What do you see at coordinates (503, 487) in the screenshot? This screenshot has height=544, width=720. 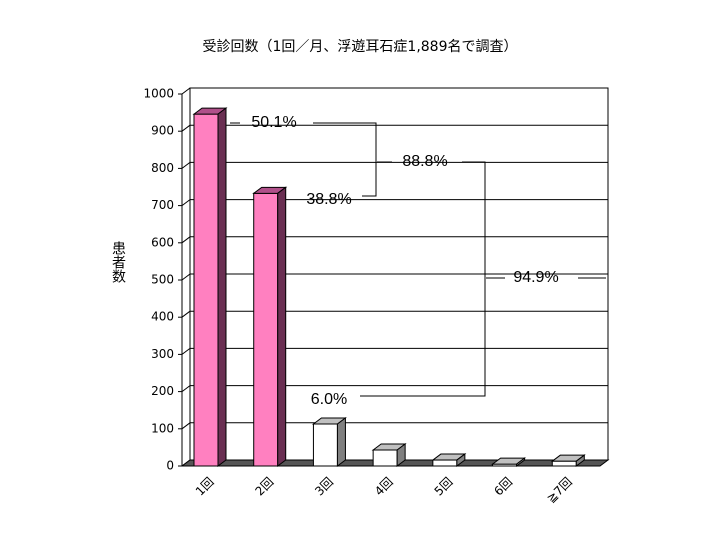 I see `x-tick-label: 6回` at bounding box center [503, 487].